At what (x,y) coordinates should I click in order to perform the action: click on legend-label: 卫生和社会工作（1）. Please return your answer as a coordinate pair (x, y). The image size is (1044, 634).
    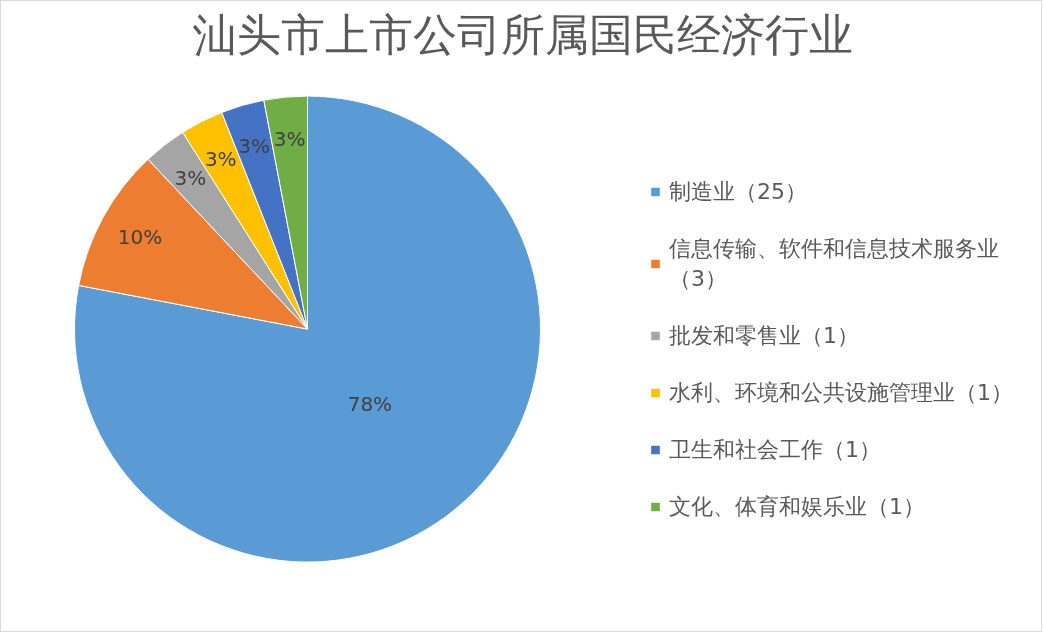
    Looking at the image, I should click on (775, 449).